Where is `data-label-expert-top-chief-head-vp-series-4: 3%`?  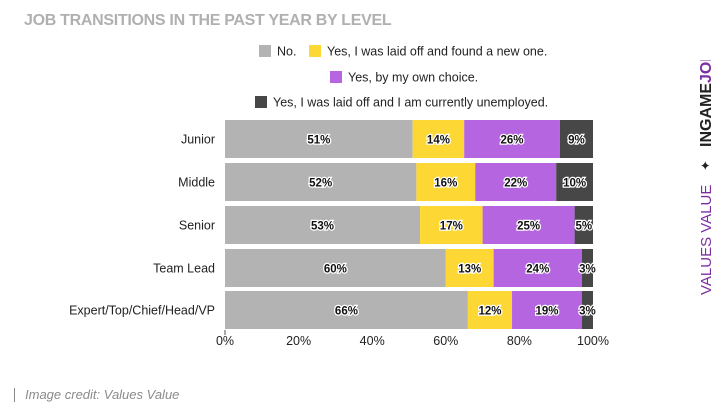 data-label-expert-top-chief-head-vp-series-4: 3% is located at coordinates (587, 312).